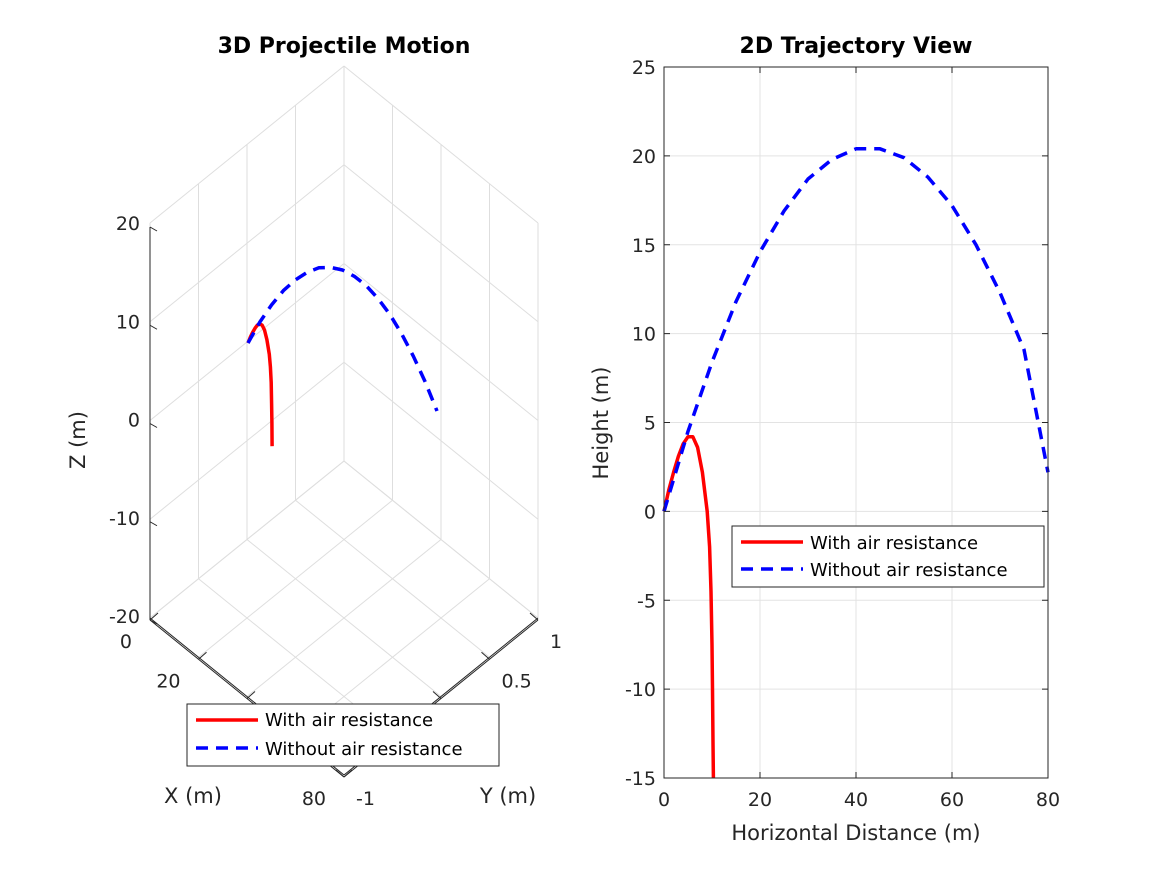 Image resolution: width=1167 pixels, height=875 pixels. What do you see at coordinates (126, 642) in the screenshot?
I see `x-tick-label-3d: 0` at bounding box center [126, 642].